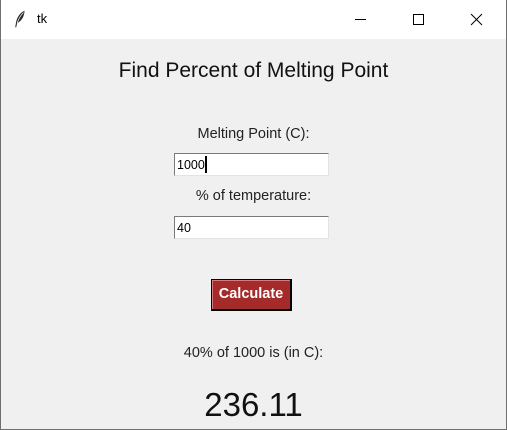  I want to click on percent-label: % of temperature:, so click(253, 196).